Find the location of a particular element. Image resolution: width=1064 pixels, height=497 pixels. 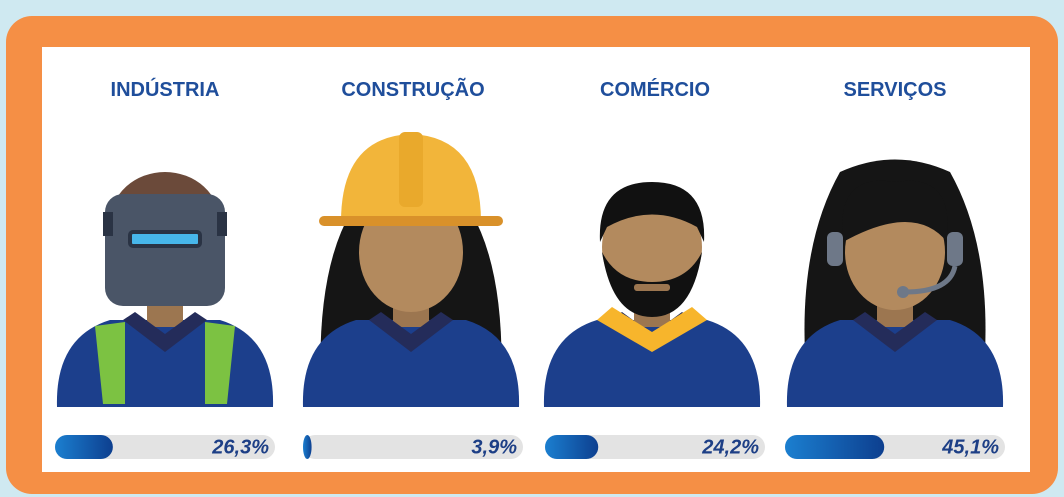

value-label: 45,1% is located at coordinates (970, 447).